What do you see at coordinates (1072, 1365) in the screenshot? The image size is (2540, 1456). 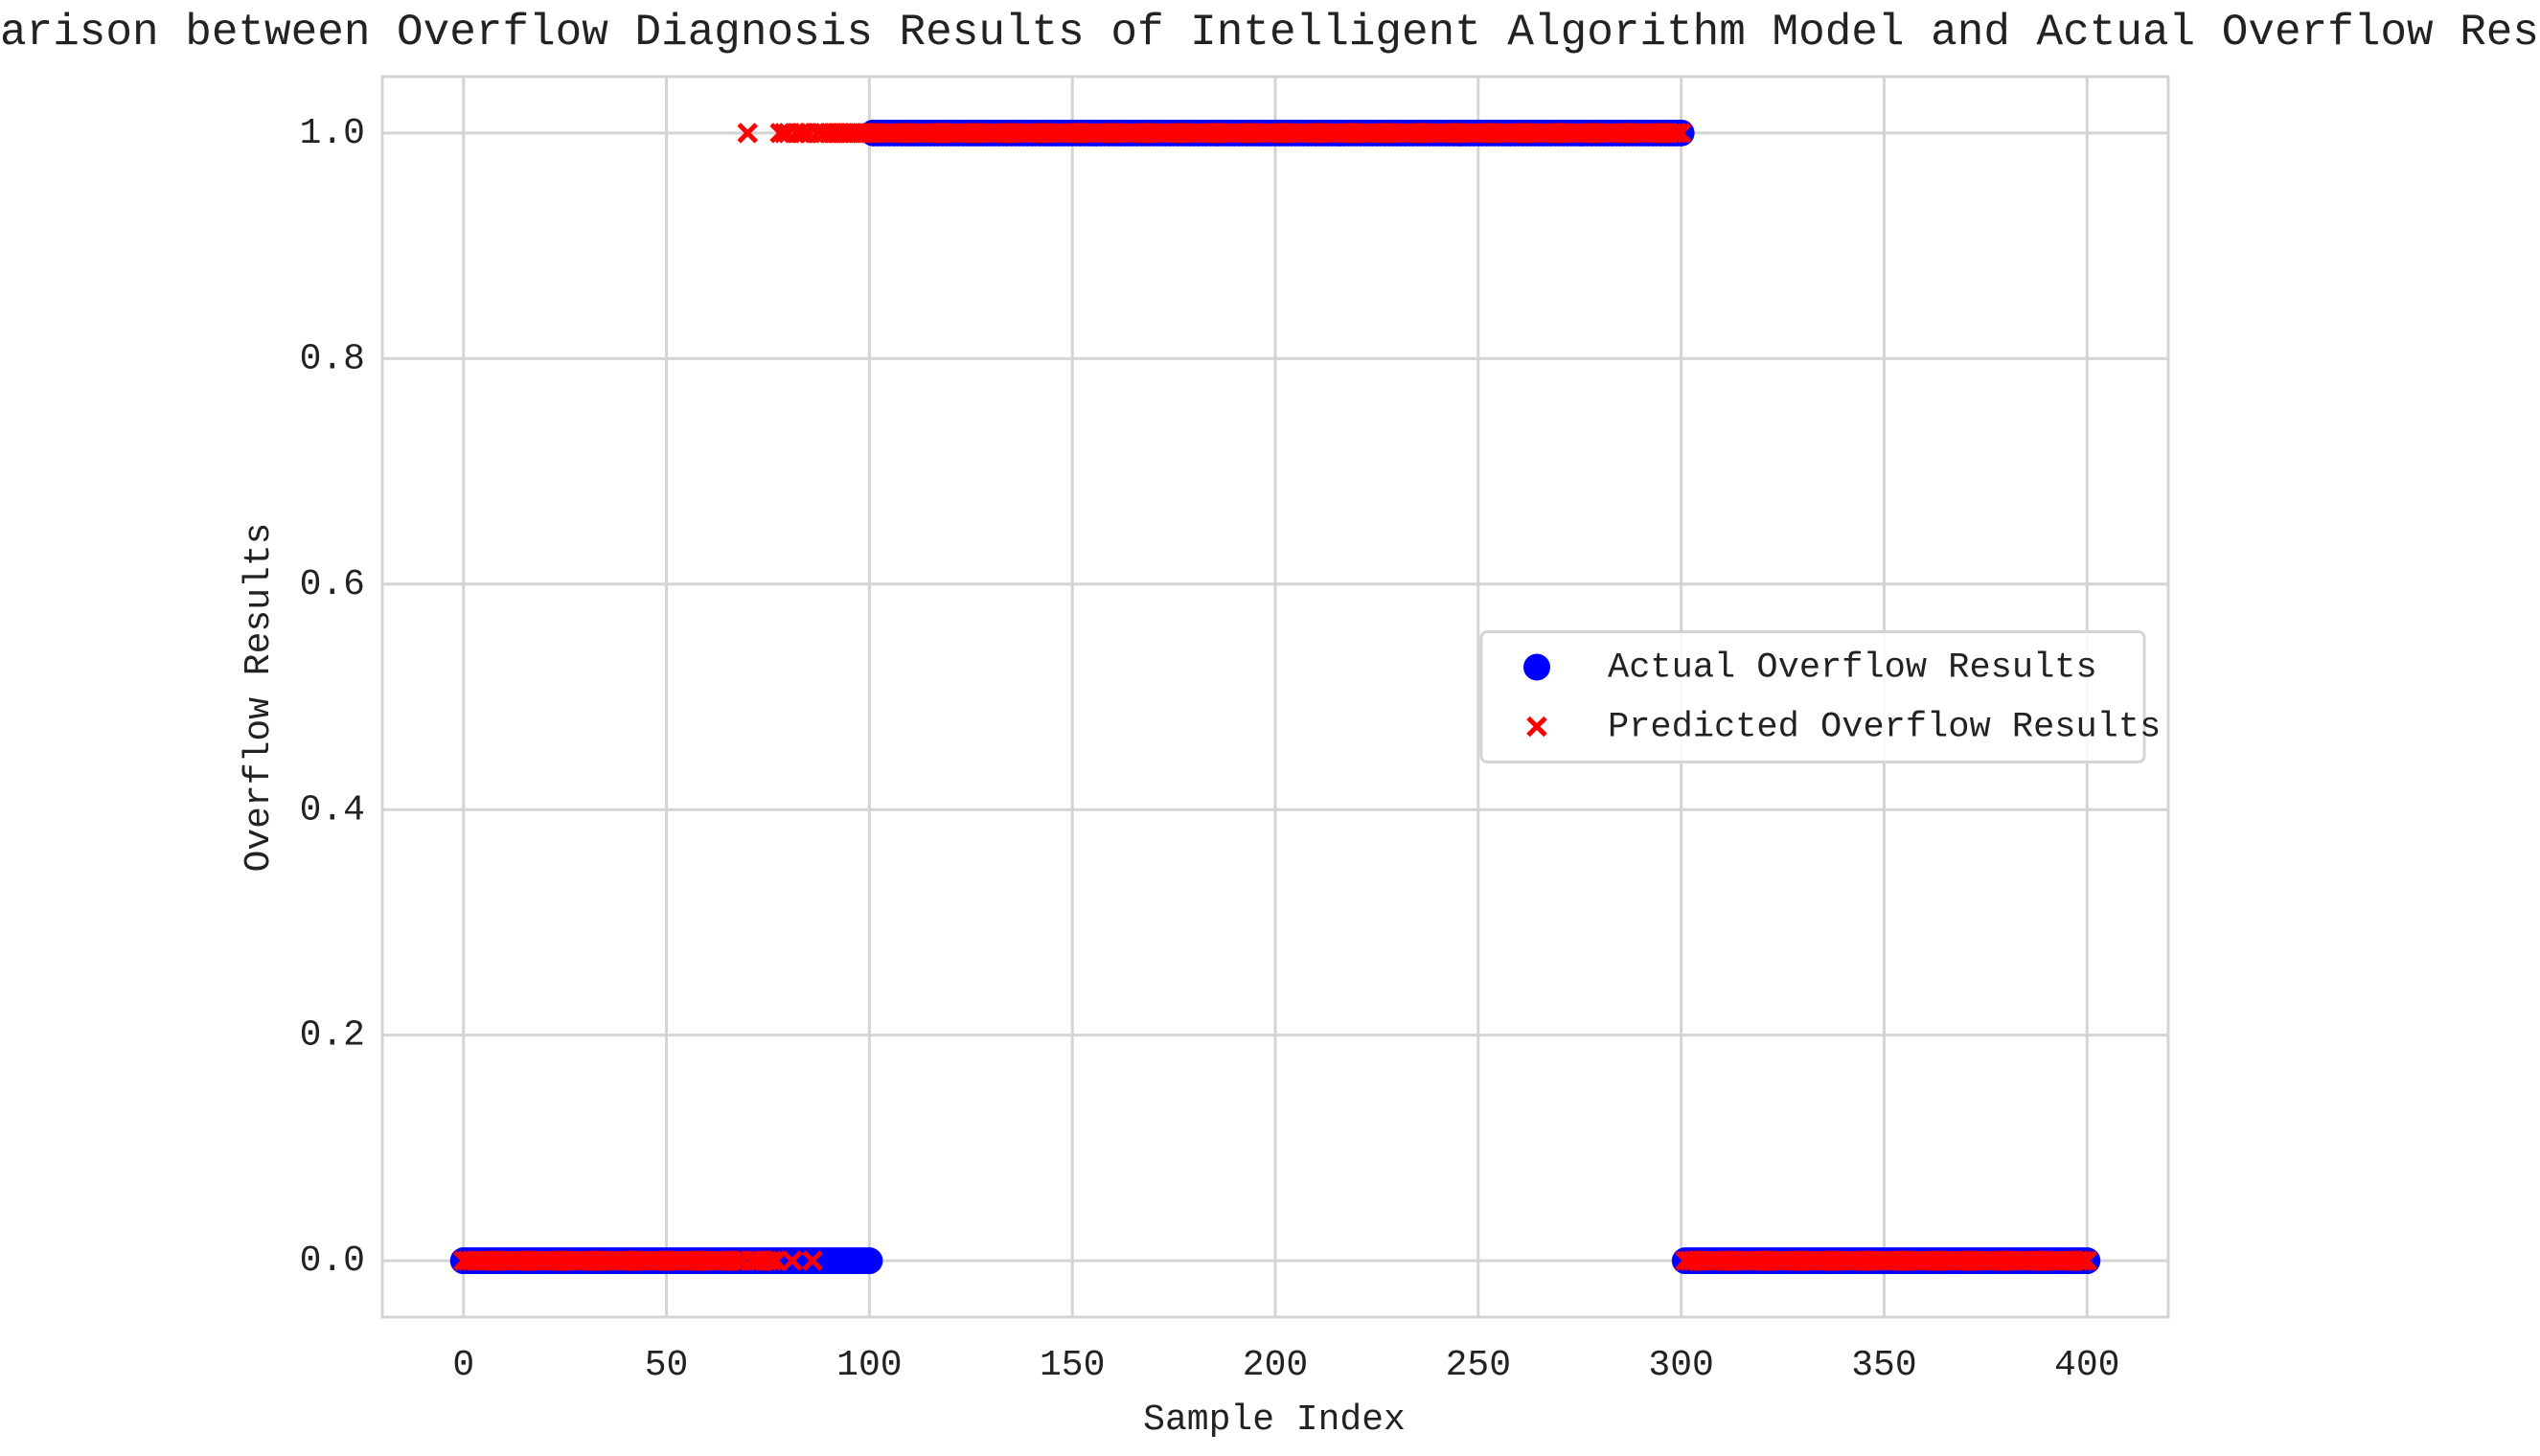 I see `x-tick-label: 150` at bounding box center [1072, 1365].